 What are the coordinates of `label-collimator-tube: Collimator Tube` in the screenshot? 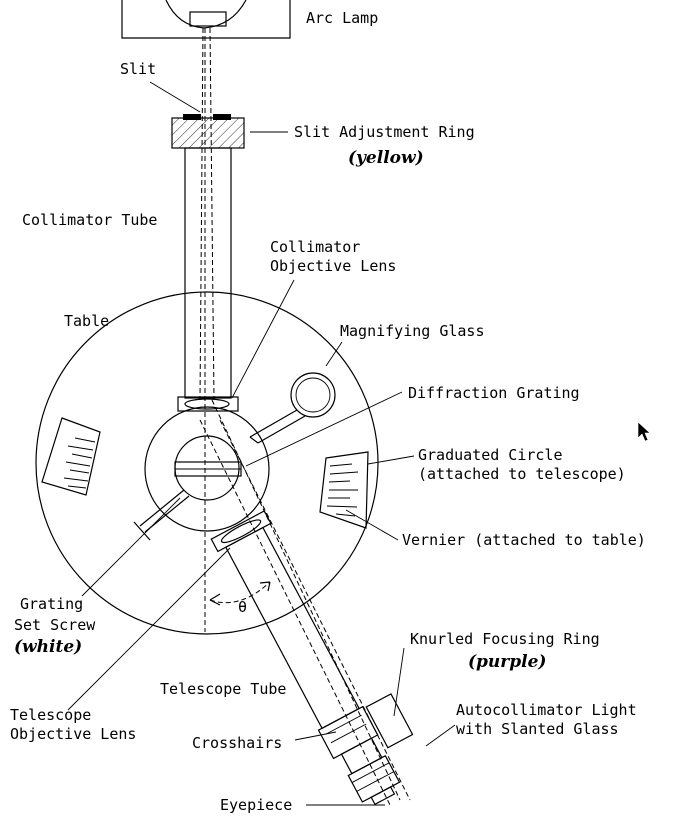 It's located at (89, 220).